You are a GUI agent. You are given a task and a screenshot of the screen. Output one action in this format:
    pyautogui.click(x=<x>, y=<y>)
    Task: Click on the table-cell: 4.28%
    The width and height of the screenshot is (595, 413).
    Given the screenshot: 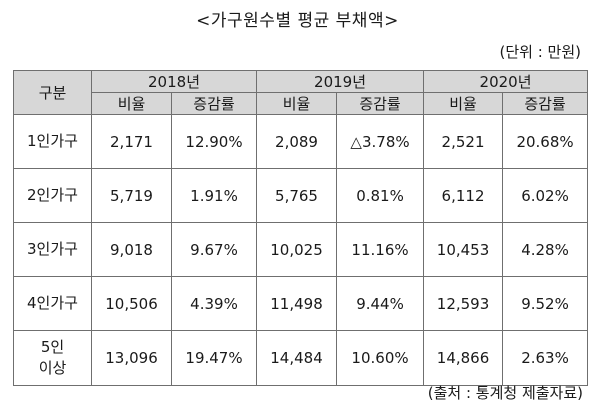 What is the action you would take?
    pyautogui.click(x=545, y=249)
    